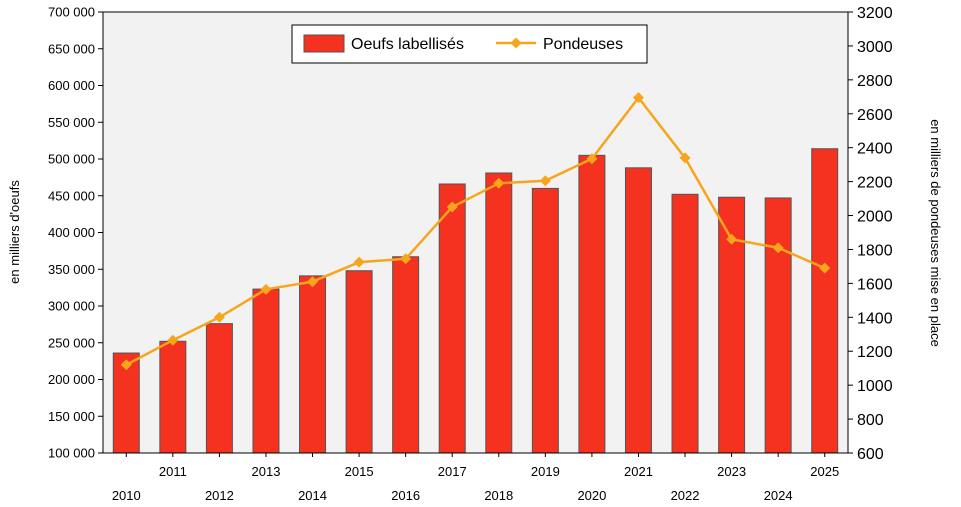 The height and width of the screenshot is (507, 961). Describe the element at coordinates (498, 495) in the screenshot. I see `x-tick-label: 2018` at that location.